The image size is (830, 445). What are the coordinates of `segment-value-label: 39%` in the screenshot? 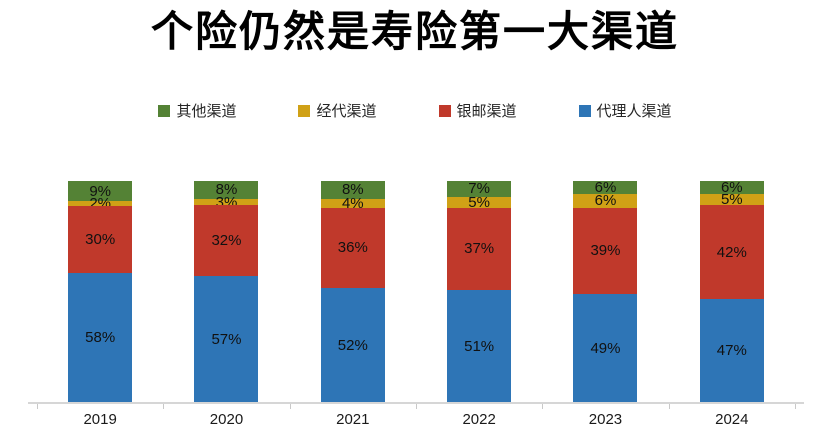 It's located at (605, 251).